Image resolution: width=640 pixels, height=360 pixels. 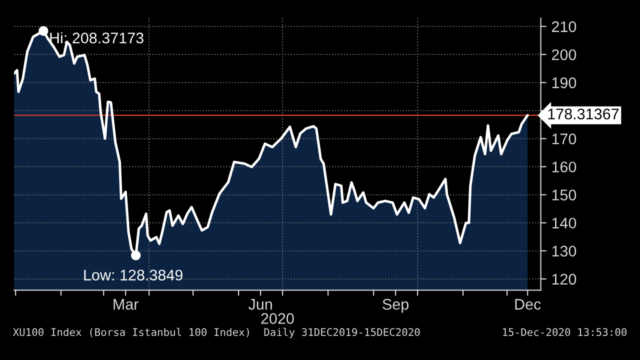 What do you see at coordinates (564, 223) in the screenshot?
I see `y-tick-label: 140` at bounding box center [564, 223].